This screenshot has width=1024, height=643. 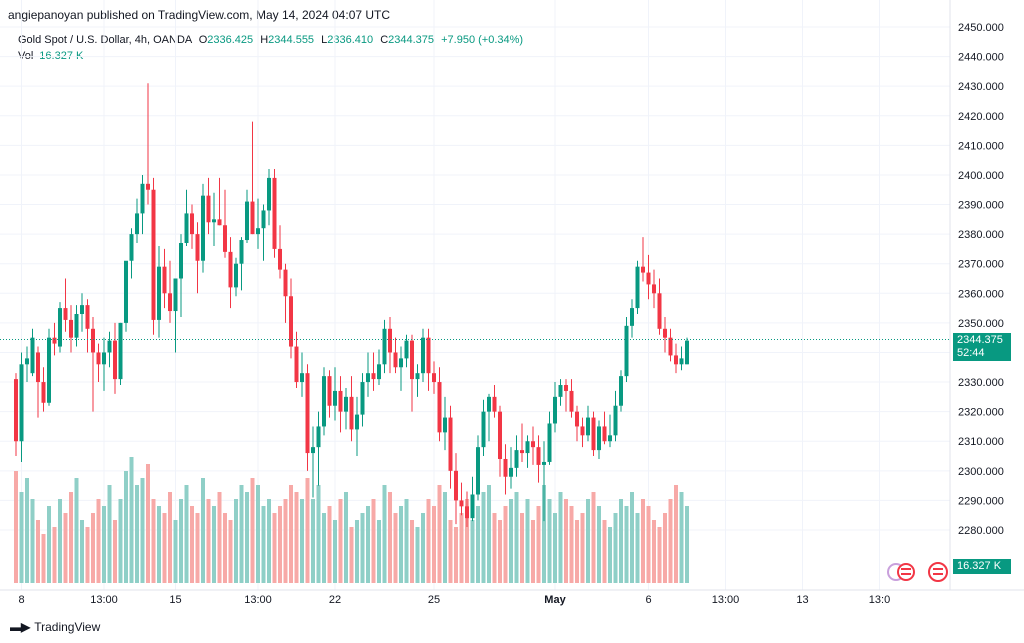 I want to click on price-tick-label: 2440.000, so click(x=981, y=58).